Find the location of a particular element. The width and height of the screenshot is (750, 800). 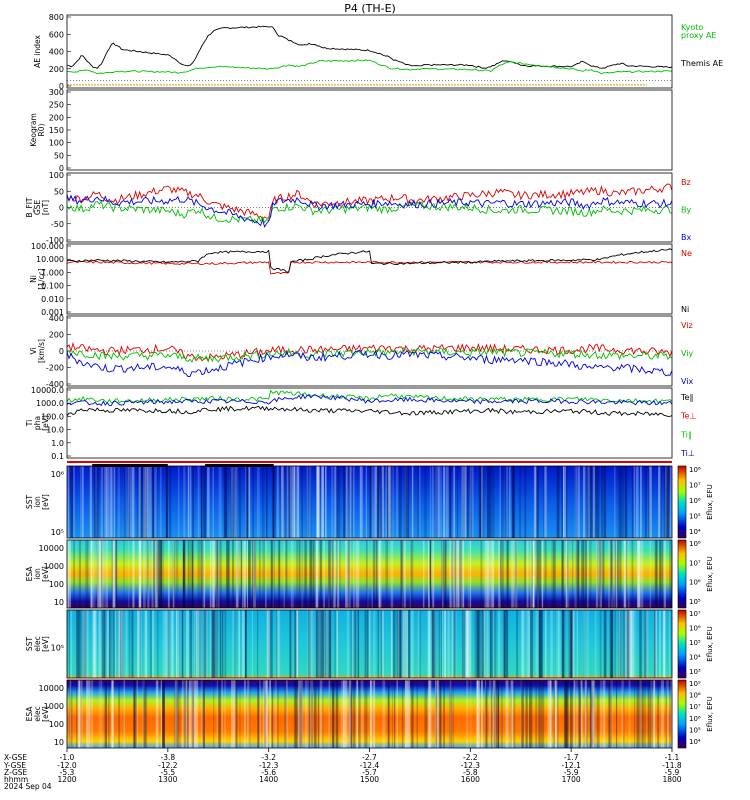

y-tick-label: 50 is located at coordinates (59, 191).